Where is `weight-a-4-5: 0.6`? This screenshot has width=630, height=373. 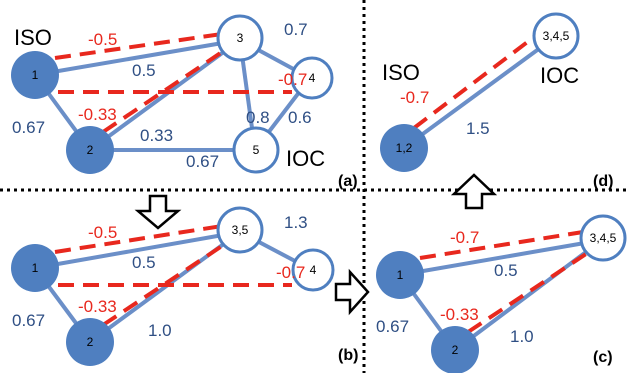 weight-a-4-5: 0.6 is located at coordinates (300, 117).